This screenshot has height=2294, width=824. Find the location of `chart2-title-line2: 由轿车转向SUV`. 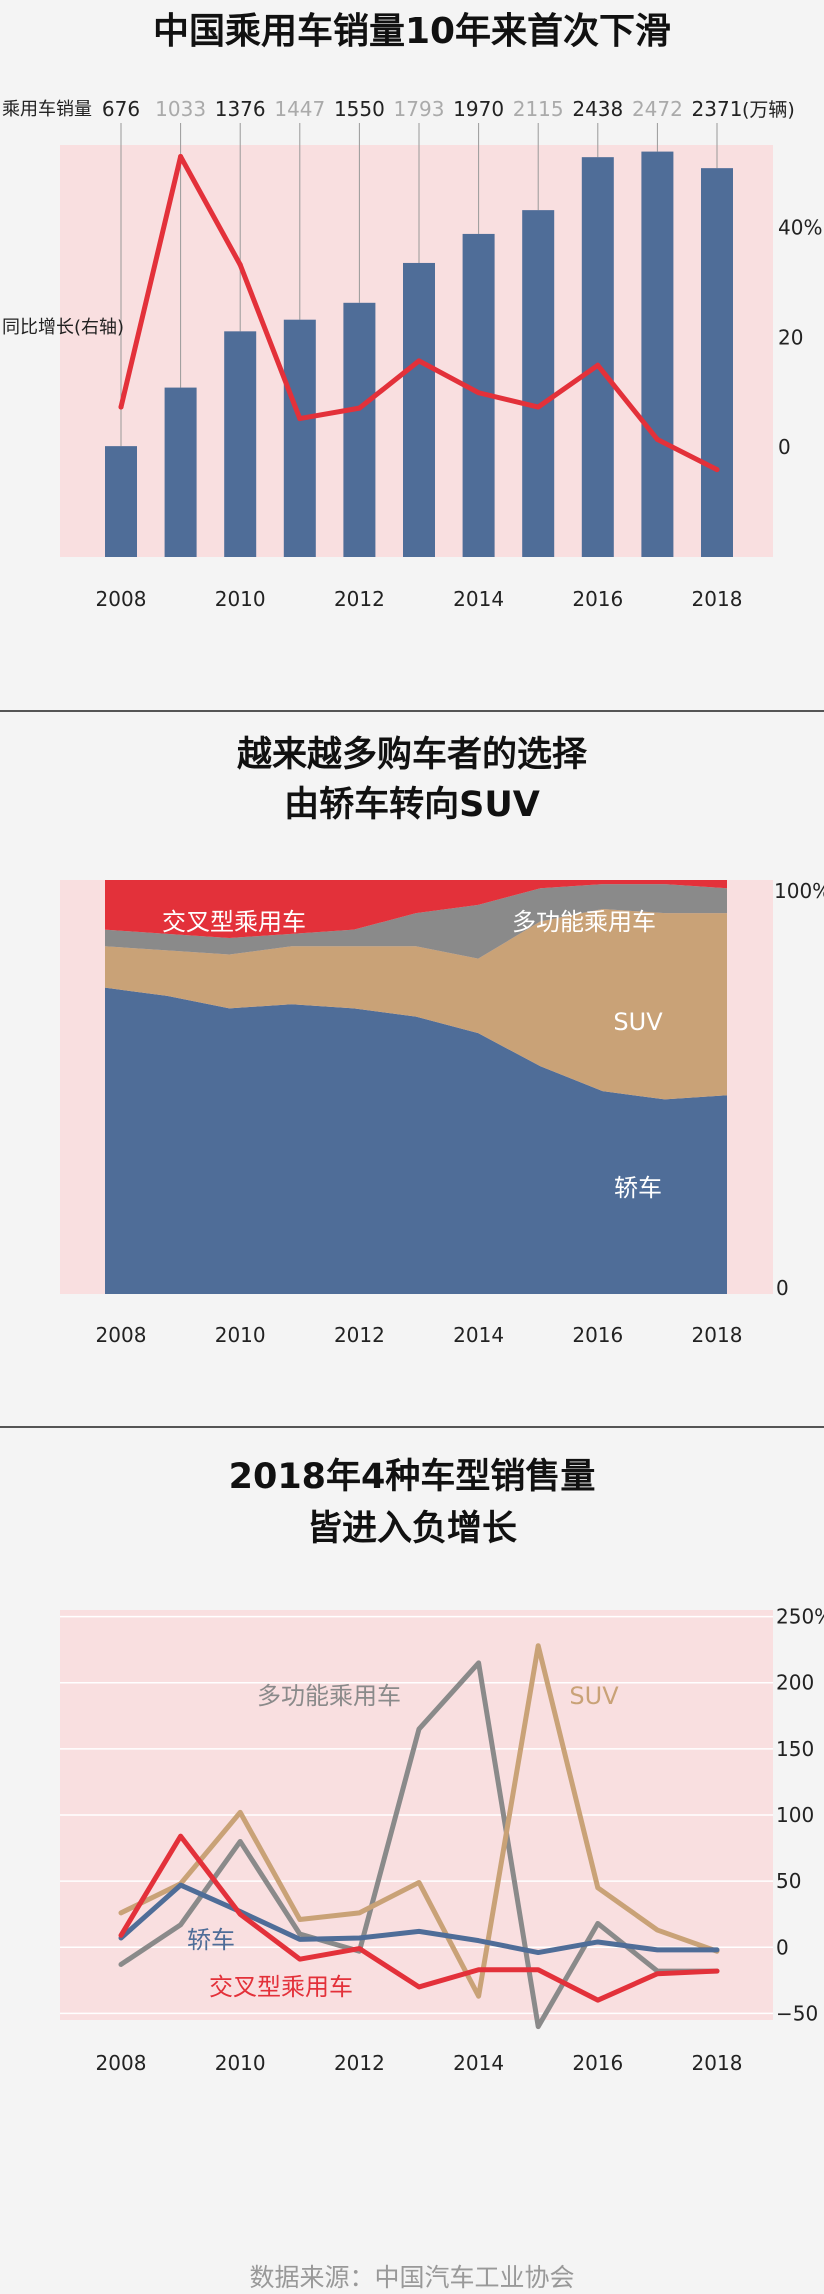

chart2-title-line2: 由轿车转向SUV is located at coordinates (412, 805).